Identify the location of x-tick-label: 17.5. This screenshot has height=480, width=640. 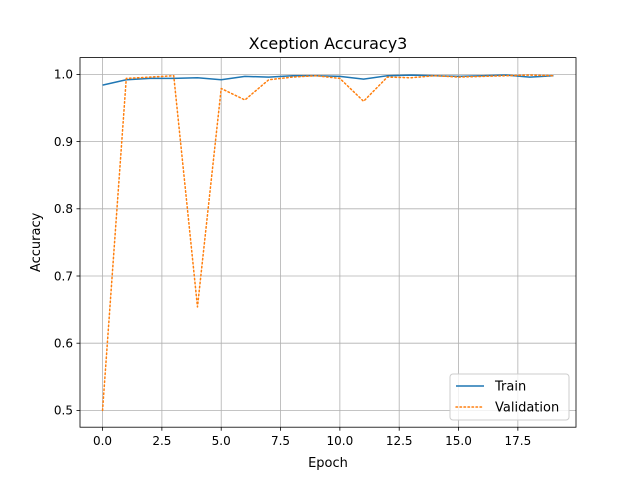
(517, 441).